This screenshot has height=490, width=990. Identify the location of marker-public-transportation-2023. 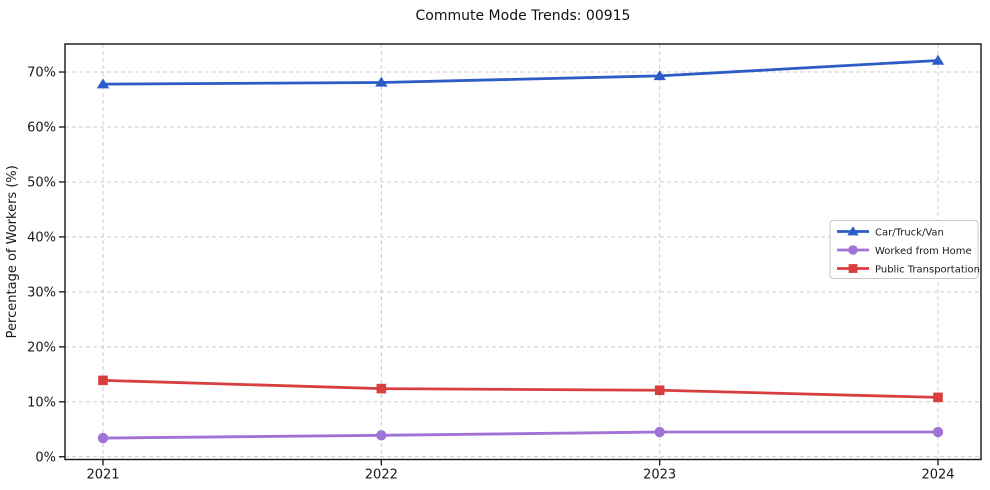
(659, 390).